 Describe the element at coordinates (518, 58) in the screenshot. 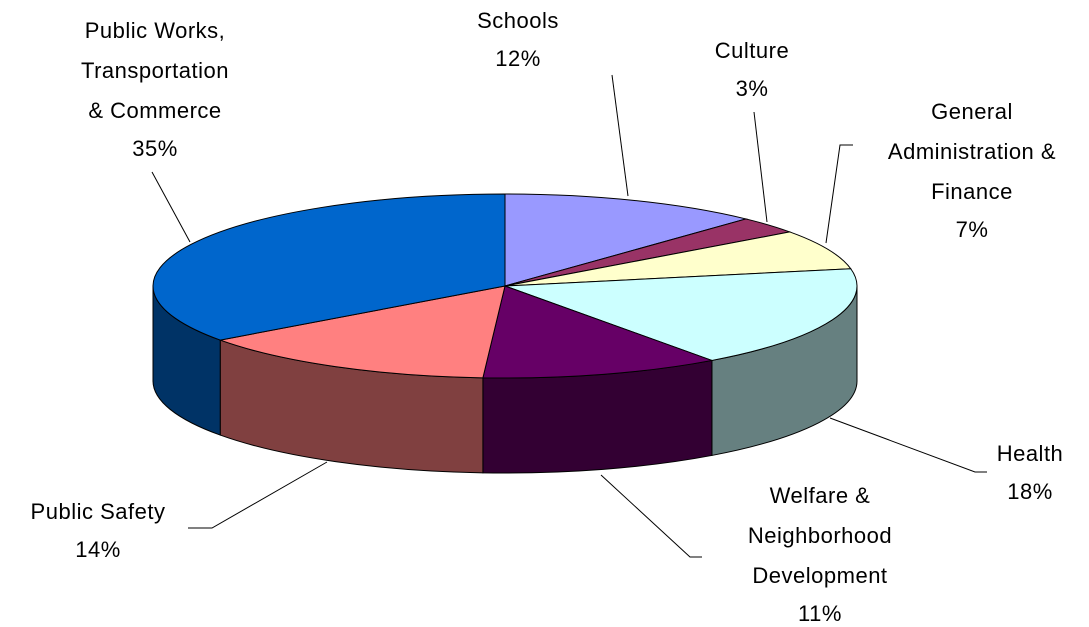

I see `slice-value-label: 12%` at that location.